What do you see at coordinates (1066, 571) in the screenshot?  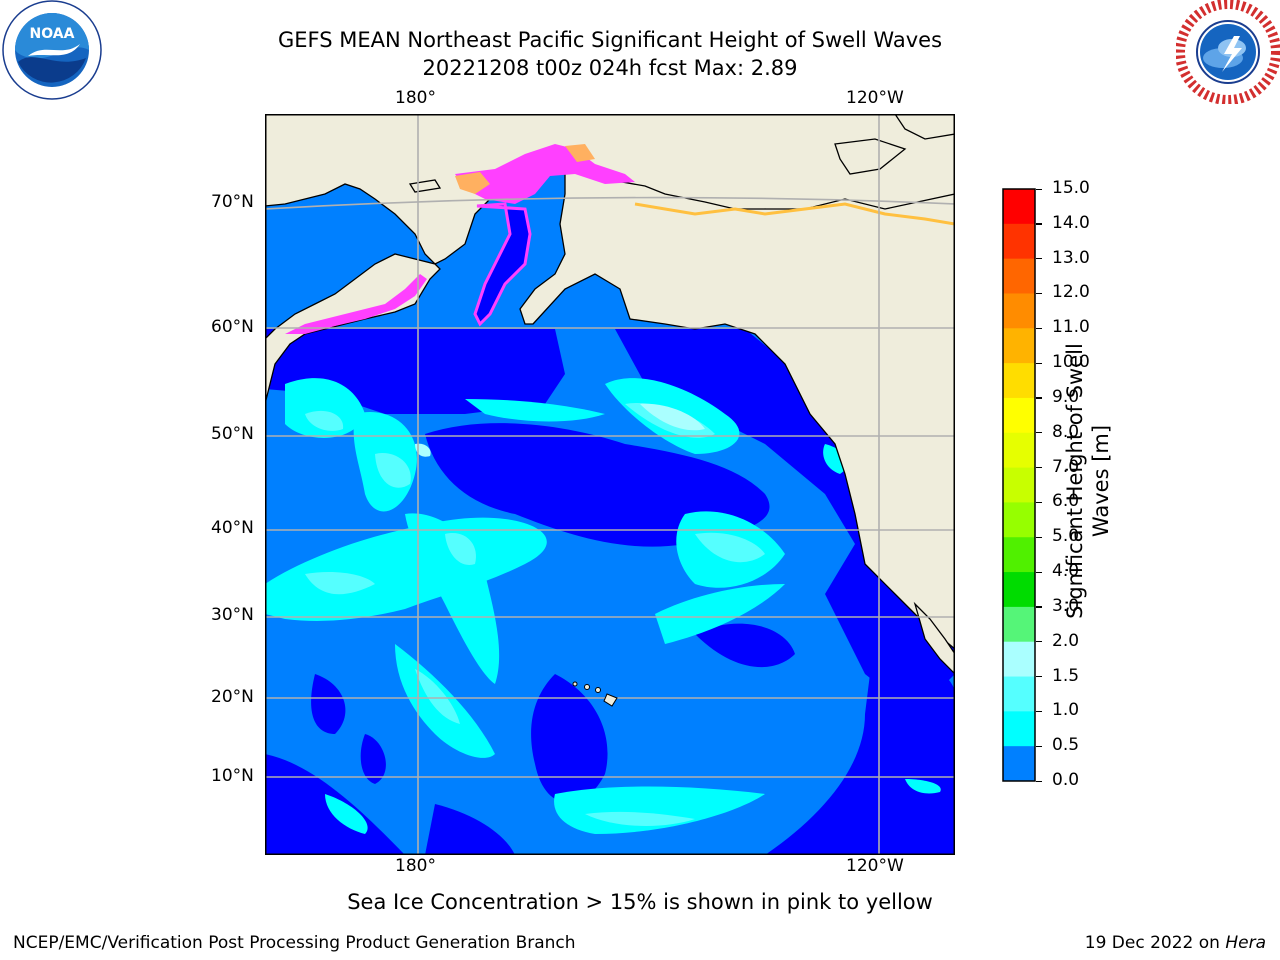 I see `colorbar-tick-label: 4.0` at bounding box center [1066, 571].